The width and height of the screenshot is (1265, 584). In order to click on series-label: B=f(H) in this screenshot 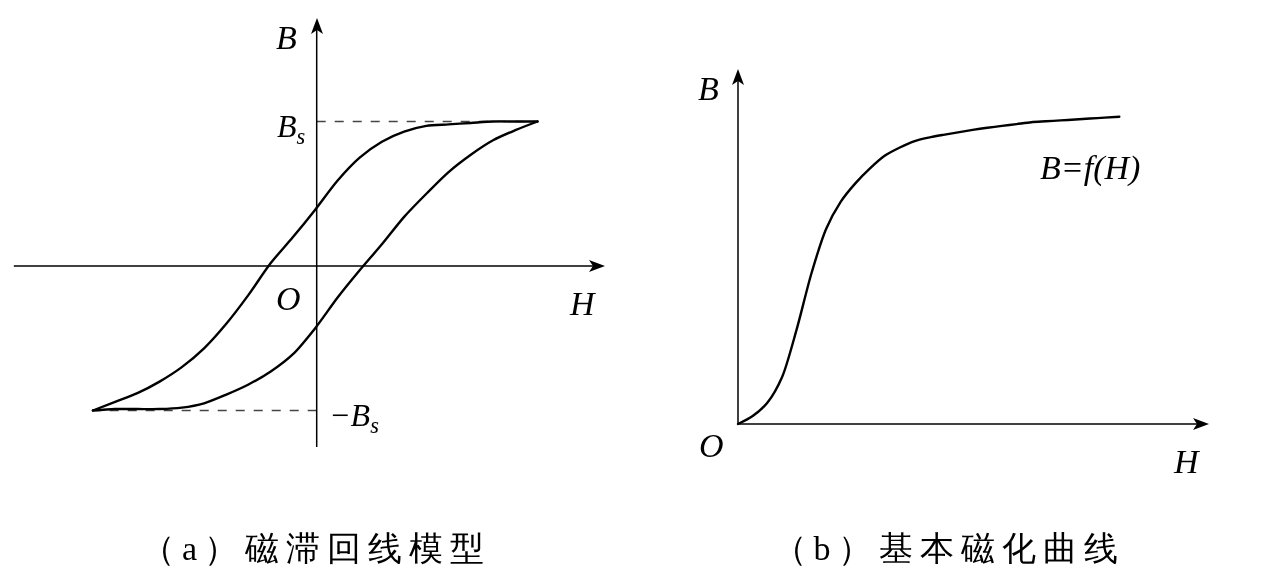, I will do `click(1090, 168)`.